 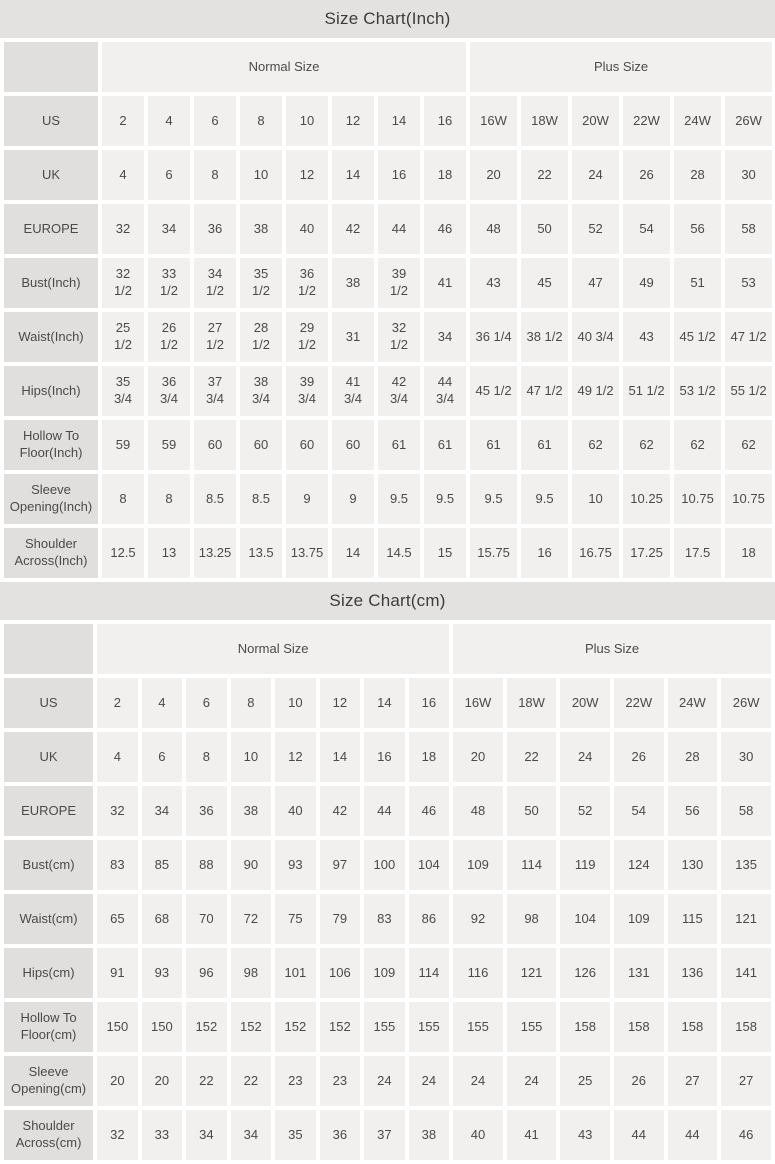 What do you see at coordinates (307, 391) in the screenshot?
I see `size-value-cell: 39 3/4` at bounding box center [307, 391].